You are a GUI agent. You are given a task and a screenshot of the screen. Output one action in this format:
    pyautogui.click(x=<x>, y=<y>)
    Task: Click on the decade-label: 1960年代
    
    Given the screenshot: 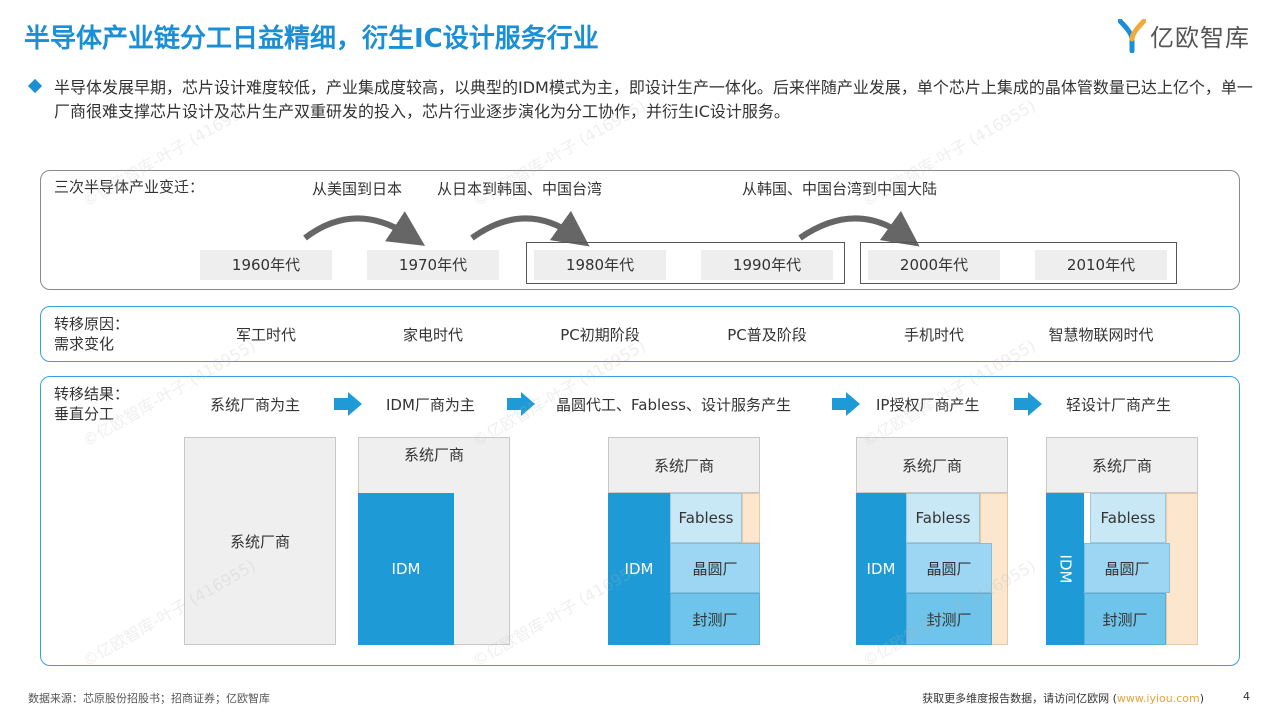 What is the action you would take?
    pyautogui.click(x=266, y=265)
    